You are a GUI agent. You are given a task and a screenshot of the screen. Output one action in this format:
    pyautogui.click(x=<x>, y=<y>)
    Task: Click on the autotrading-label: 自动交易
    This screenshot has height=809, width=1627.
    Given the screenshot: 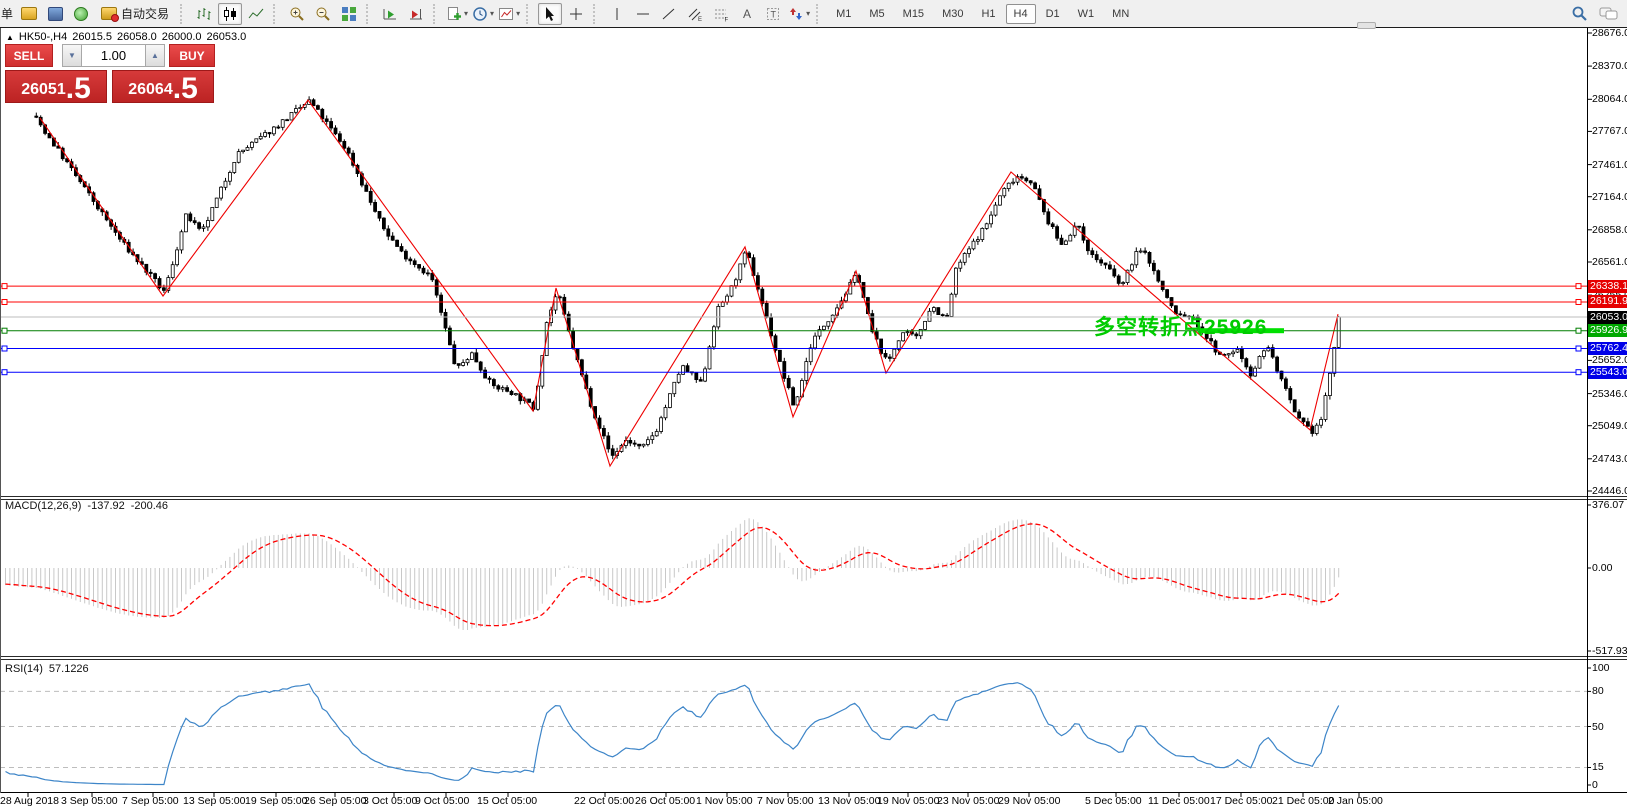 What is the action you would take?
    pyautogui.click(x=145, y=14)
    